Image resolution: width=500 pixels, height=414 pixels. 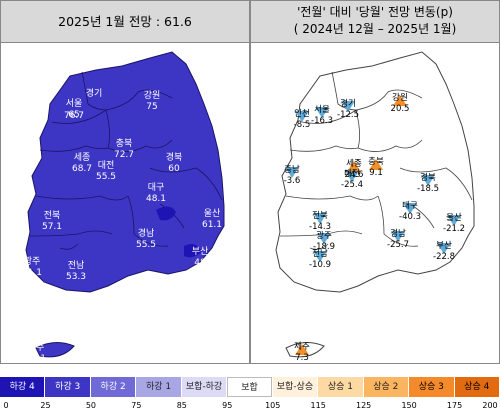 What do you see at coordinates (324, 247) in the screenshot?
I see `right-region-value: -18.9` at bounding box center [324, 247].